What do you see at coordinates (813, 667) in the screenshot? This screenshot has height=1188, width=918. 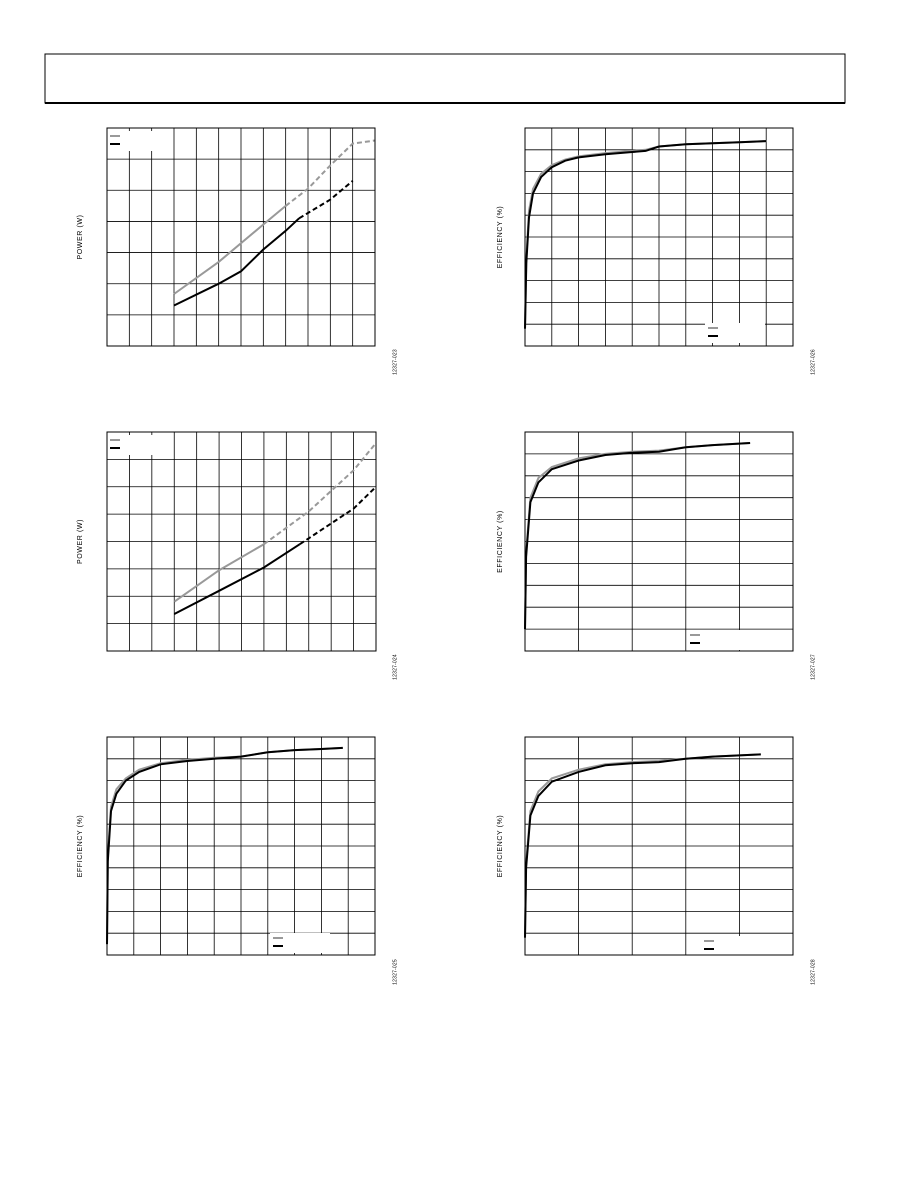 I see `figure-code: 12327-027` at bounding box center [813, 667].